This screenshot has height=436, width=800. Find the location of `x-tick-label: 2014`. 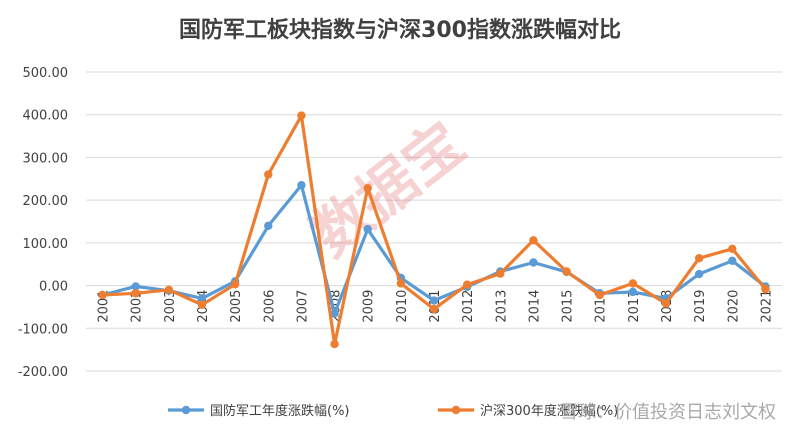

x-tick-label: 2014 is located at coordinates (534, 306).